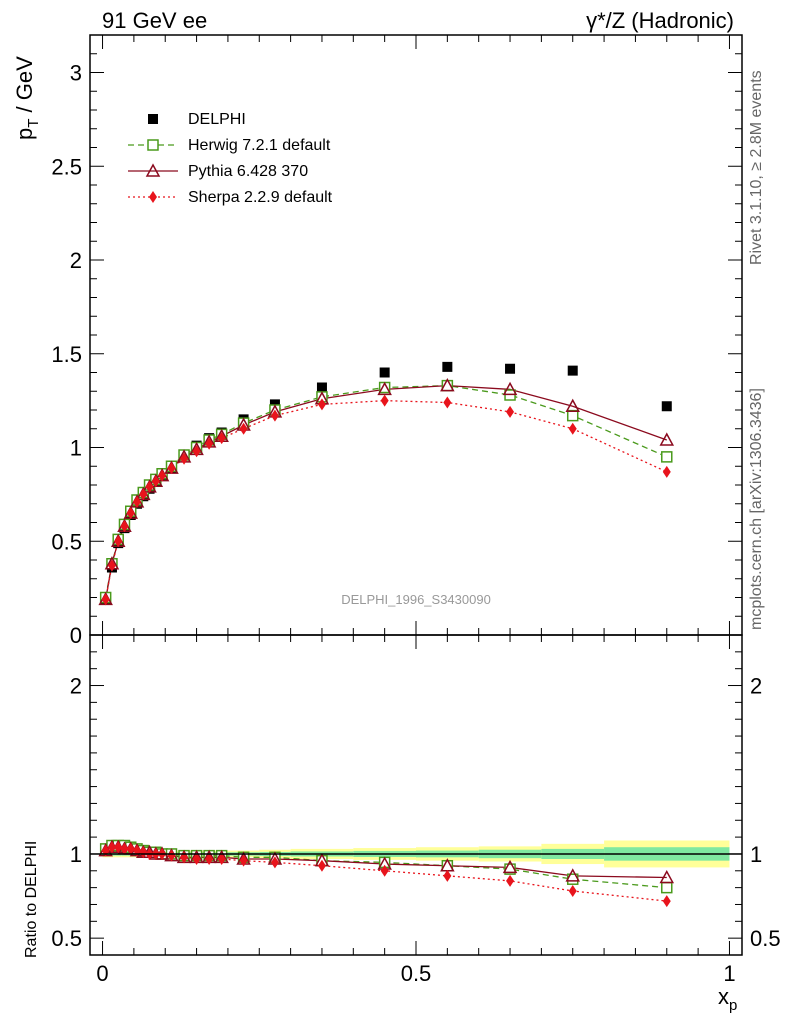 The height and width of the screenshot is (1024, 786). Describe the element at coordinates (153, 119) in the screenshot. I see `legend-marker-delphi` at that location.